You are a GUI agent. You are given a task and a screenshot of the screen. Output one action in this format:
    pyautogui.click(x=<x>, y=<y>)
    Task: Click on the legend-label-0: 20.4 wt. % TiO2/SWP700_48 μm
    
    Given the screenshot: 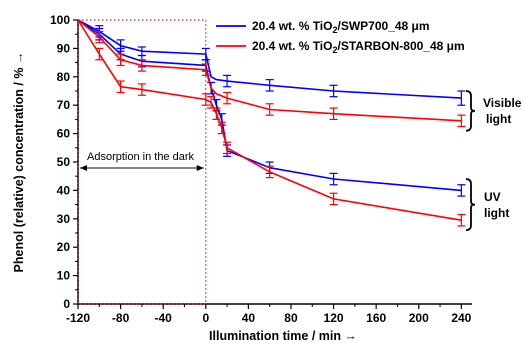 What is the action you would take?
    pyautogui.click(x=341, y=27)
    